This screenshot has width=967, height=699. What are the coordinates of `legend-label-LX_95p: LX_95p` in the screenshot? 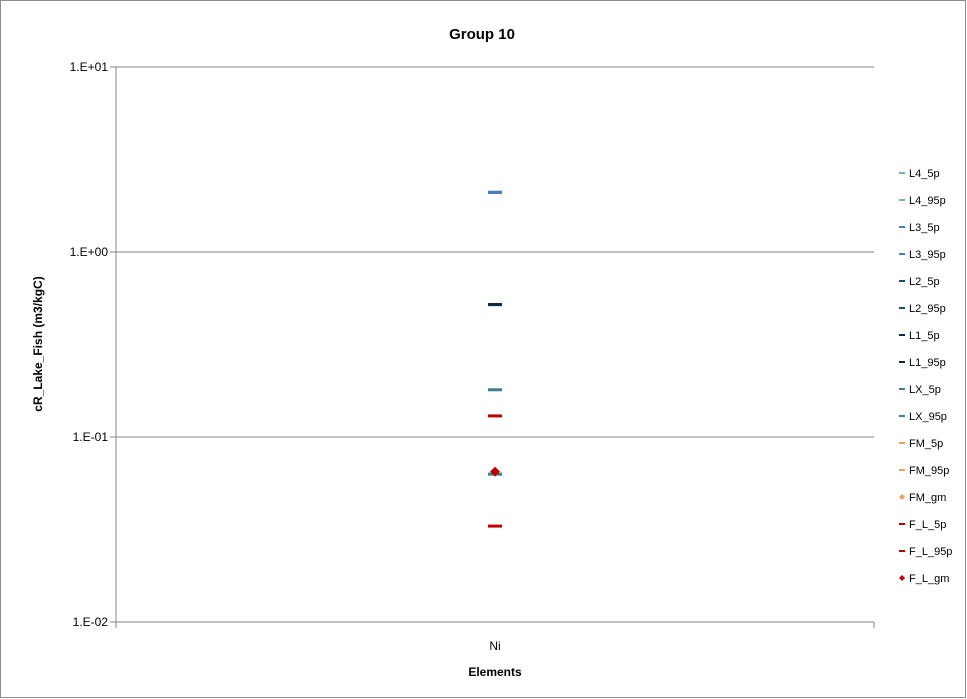 It's located at (928, 417).